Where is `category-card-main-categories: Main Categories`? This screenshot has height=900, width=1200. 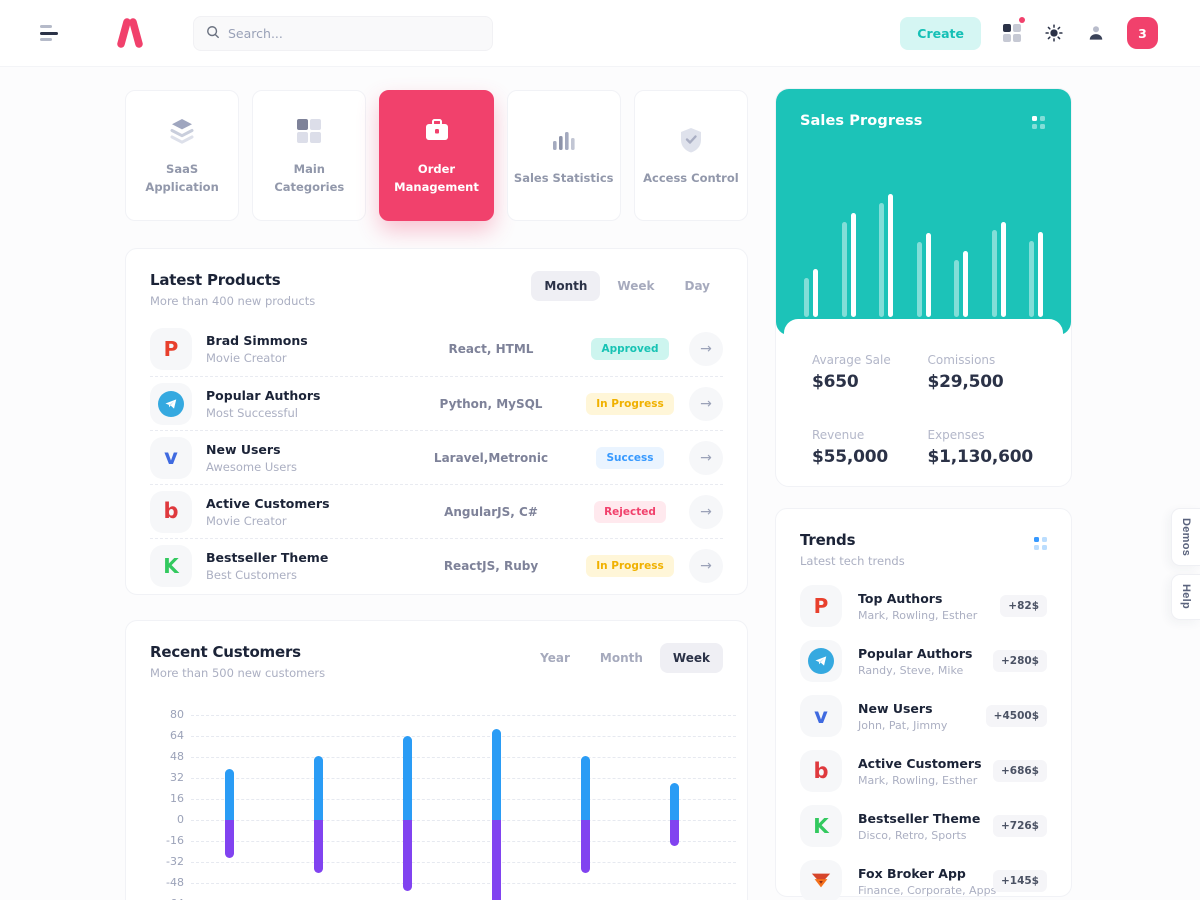
category-card-main-categories: Main Categories is located at coordinates (309, 155).